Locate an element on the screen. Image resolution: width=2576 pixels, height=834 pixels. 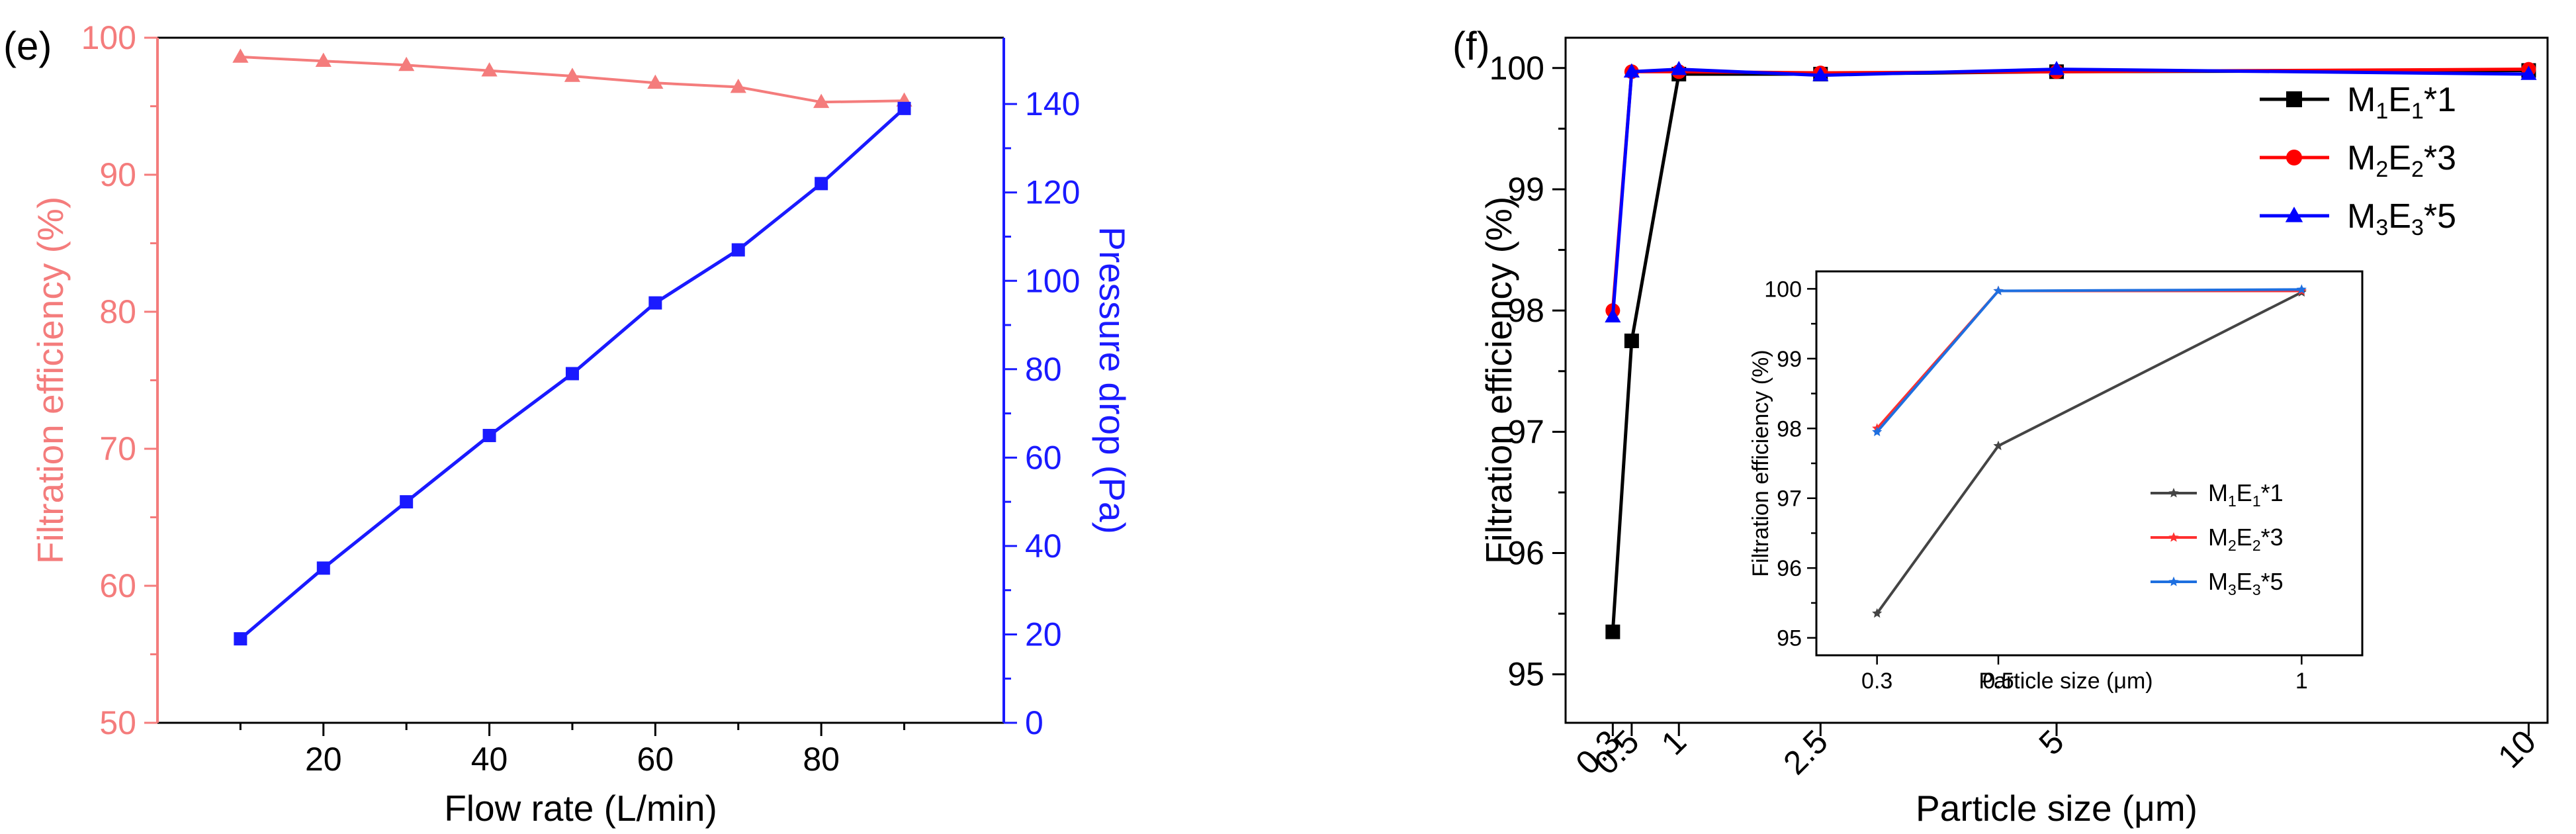
y-left-tick-label: 90 is located at coordinates (117, 174).